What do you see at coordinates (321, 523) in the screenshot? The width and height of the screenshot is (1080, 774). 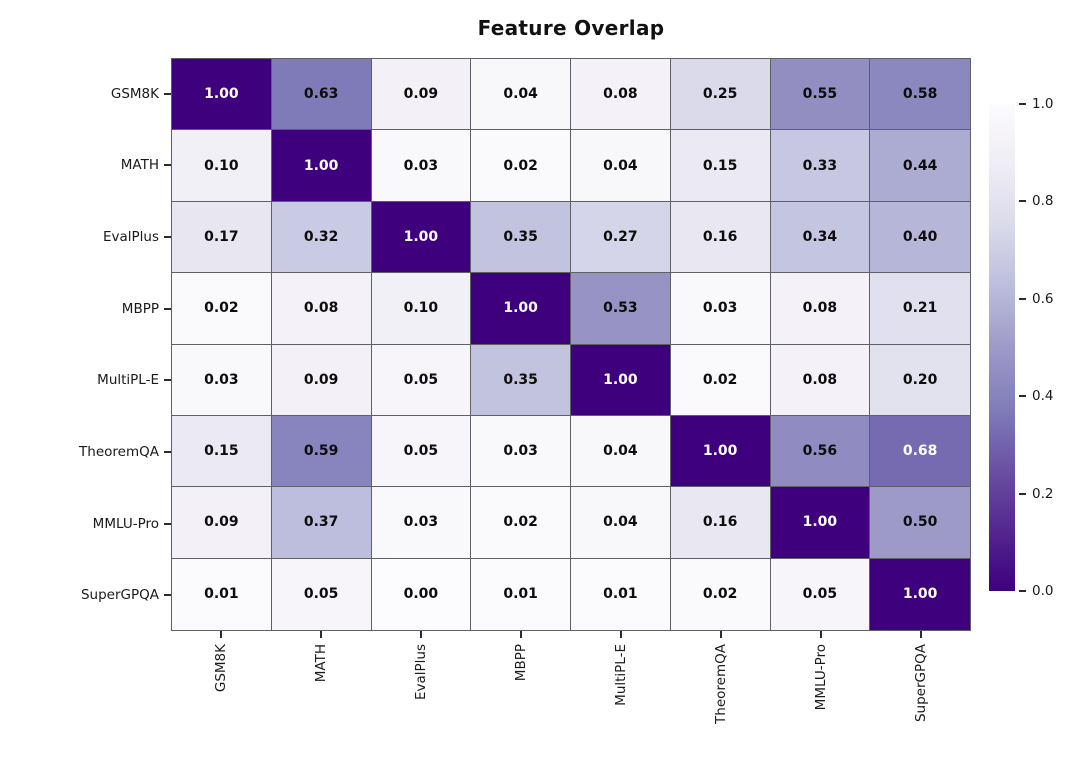 I see `heatmap-cell-MMLU-Pro-MATH: 0.37` at bounding box center [321, 523].